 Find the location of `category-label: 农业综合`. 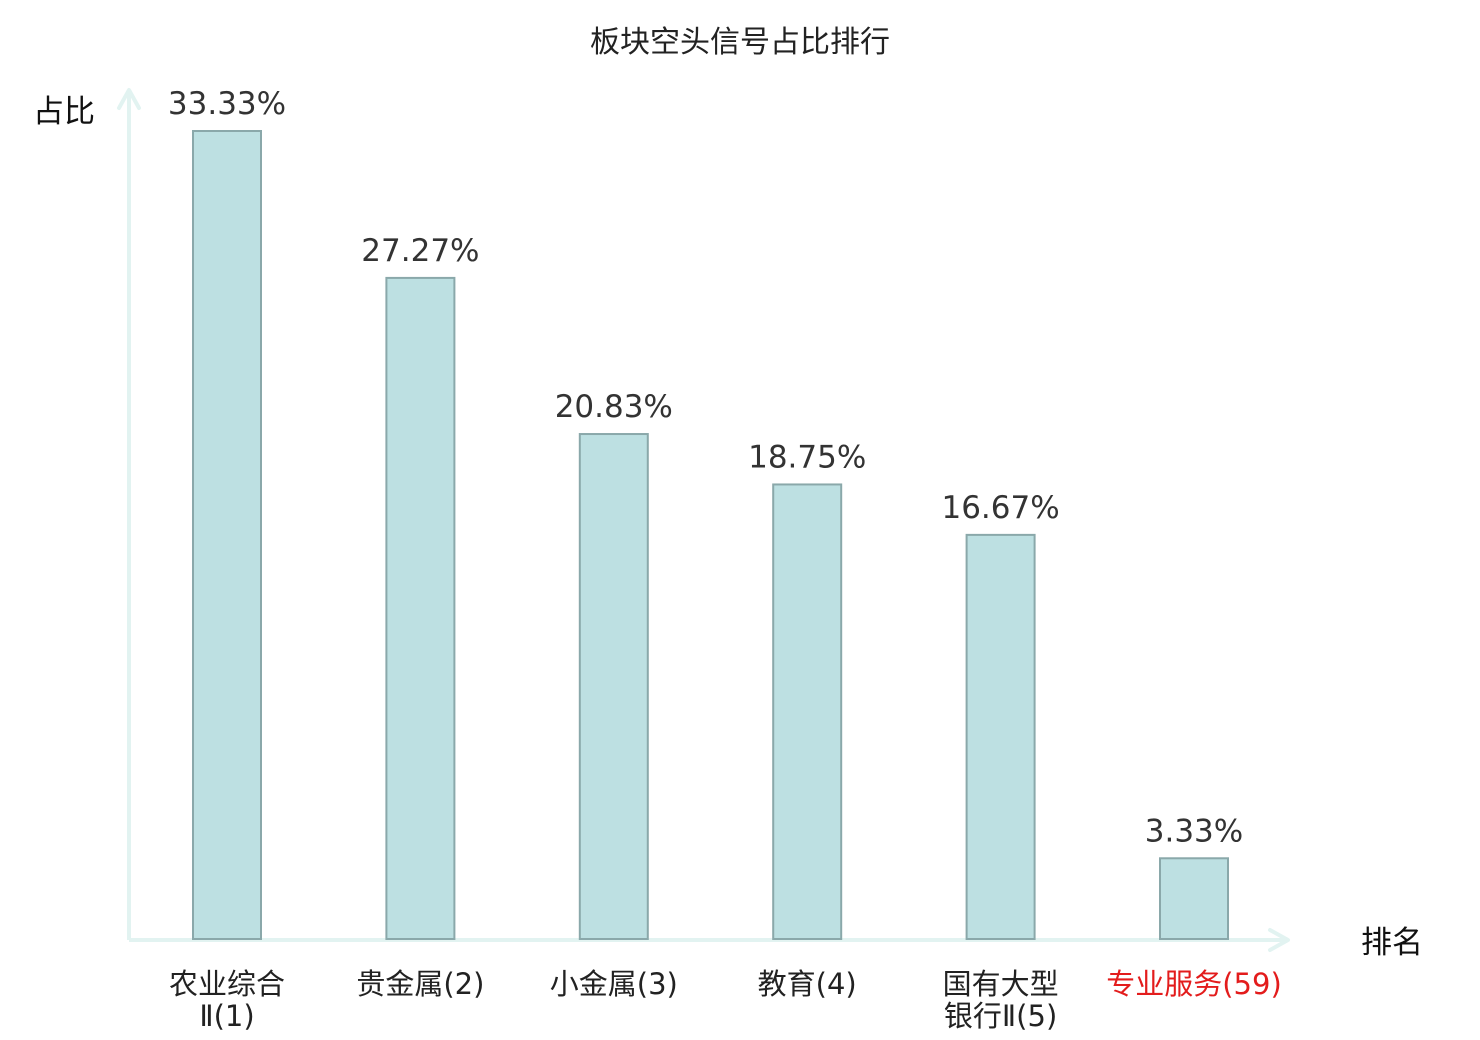

category-label: 农业综合 is located at coordinates (227, 984).